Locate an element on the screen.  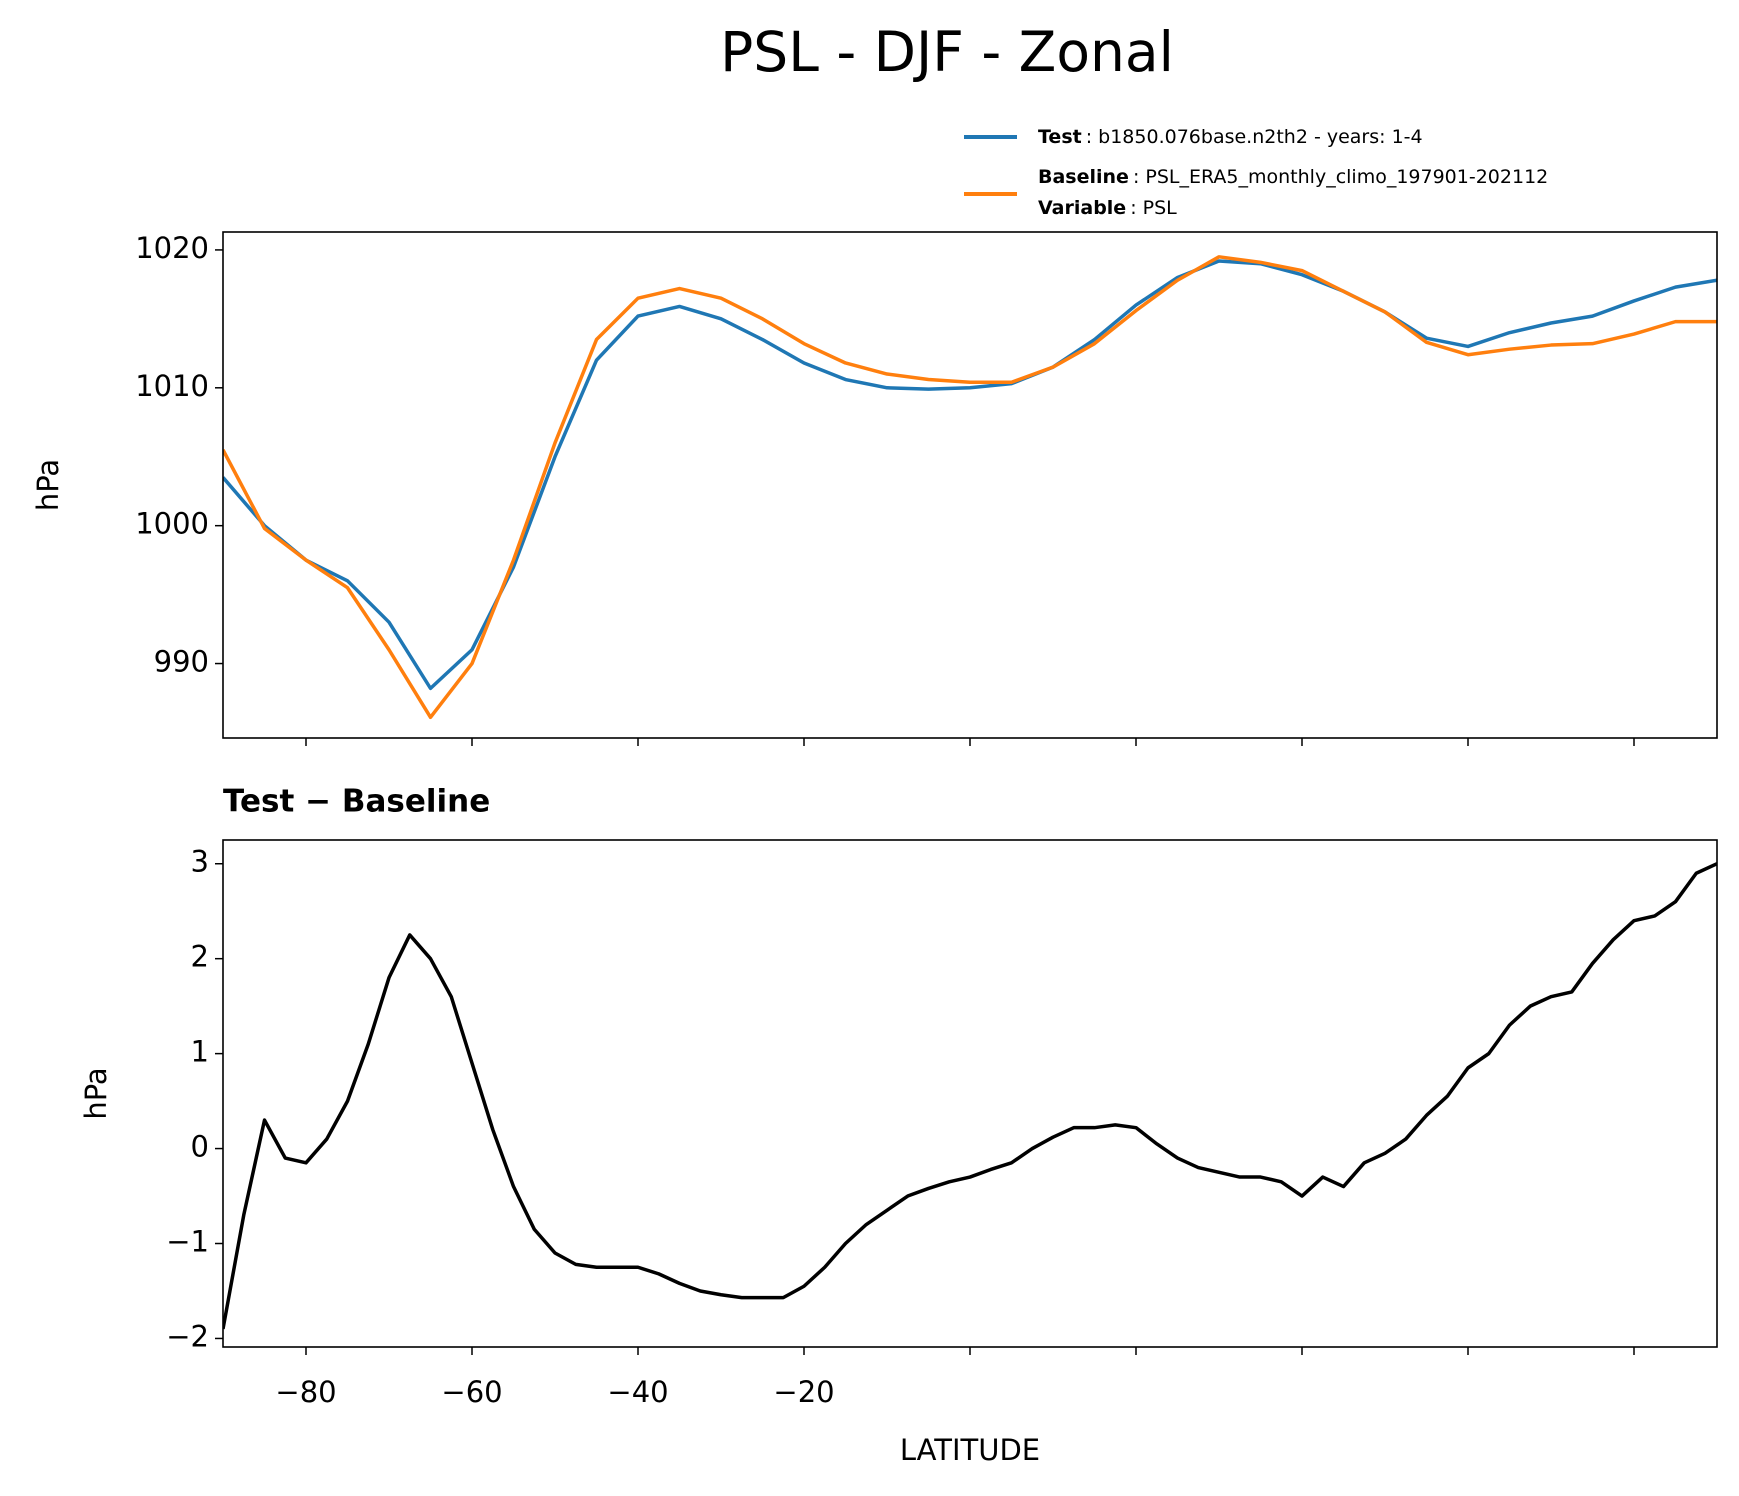
x-tick-label: −20 is located at coordinates (803, 1392).